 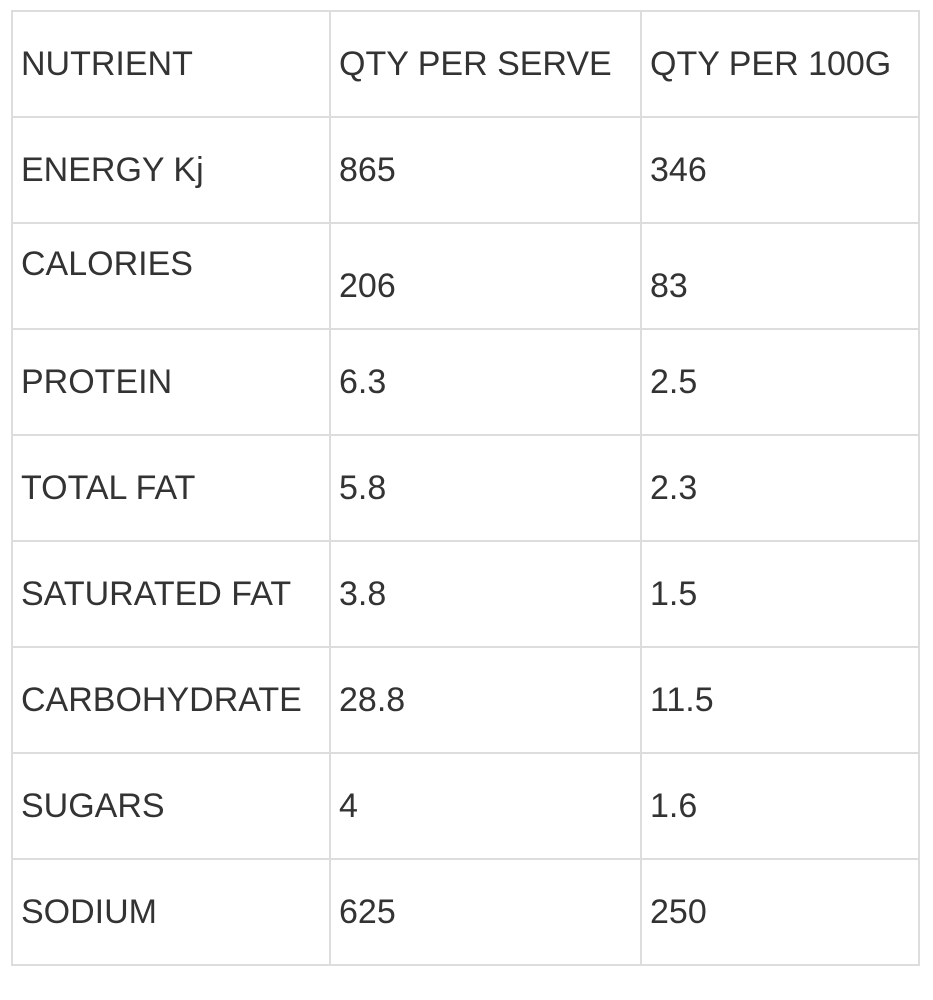 What do you see at coordinates (485, 488) in the screenshot?
I see `qty-per-serve-cell: 5.8` at bounding box center [485, 488].